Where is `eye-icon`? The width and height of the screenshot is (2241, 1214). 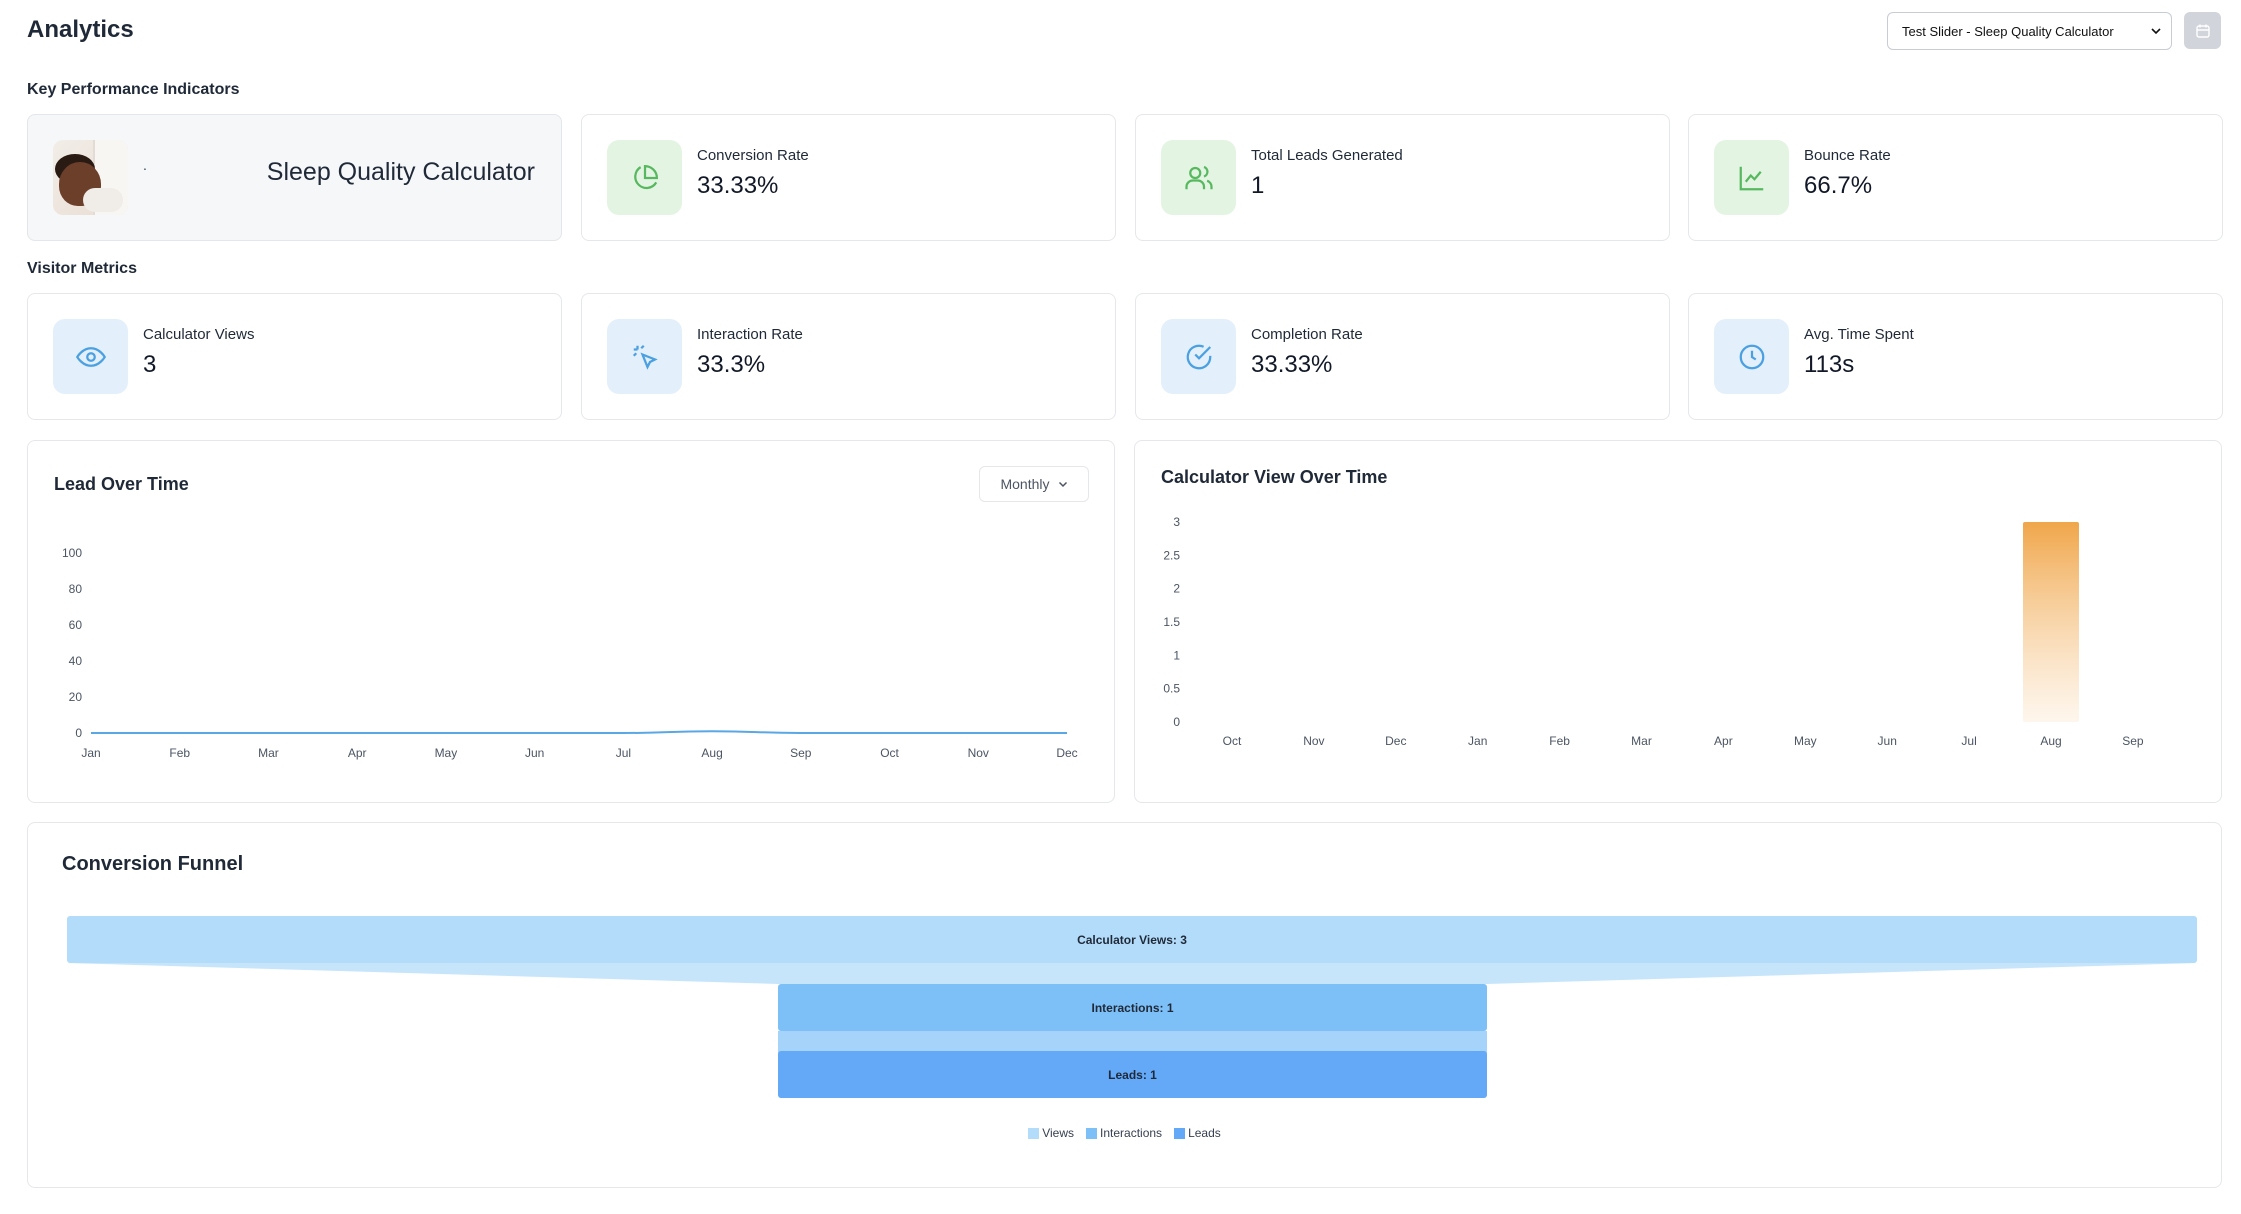
eye-icon is located at coordinates (90, 356).